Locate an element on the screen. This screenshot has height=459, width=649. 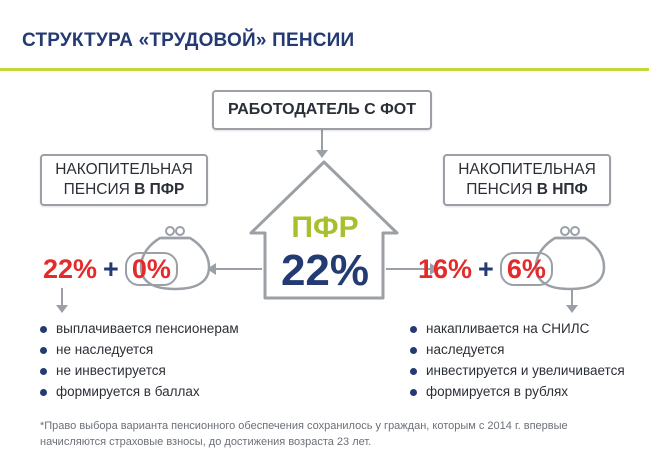
list-item: выплачивается пенсионерам is located at coordinates (139, 329).